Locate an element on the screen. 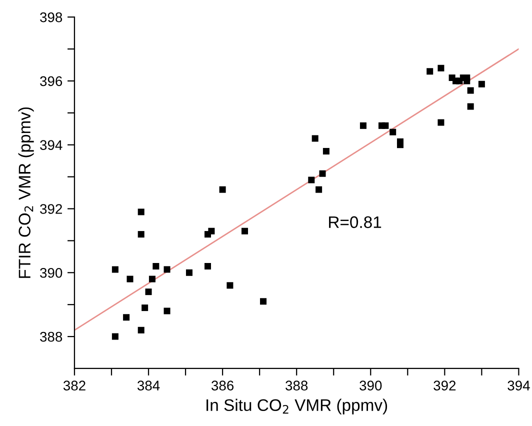 This screenshot has height=426, width=532. y-tick-label: 394 is located at coordinates (51, 145).